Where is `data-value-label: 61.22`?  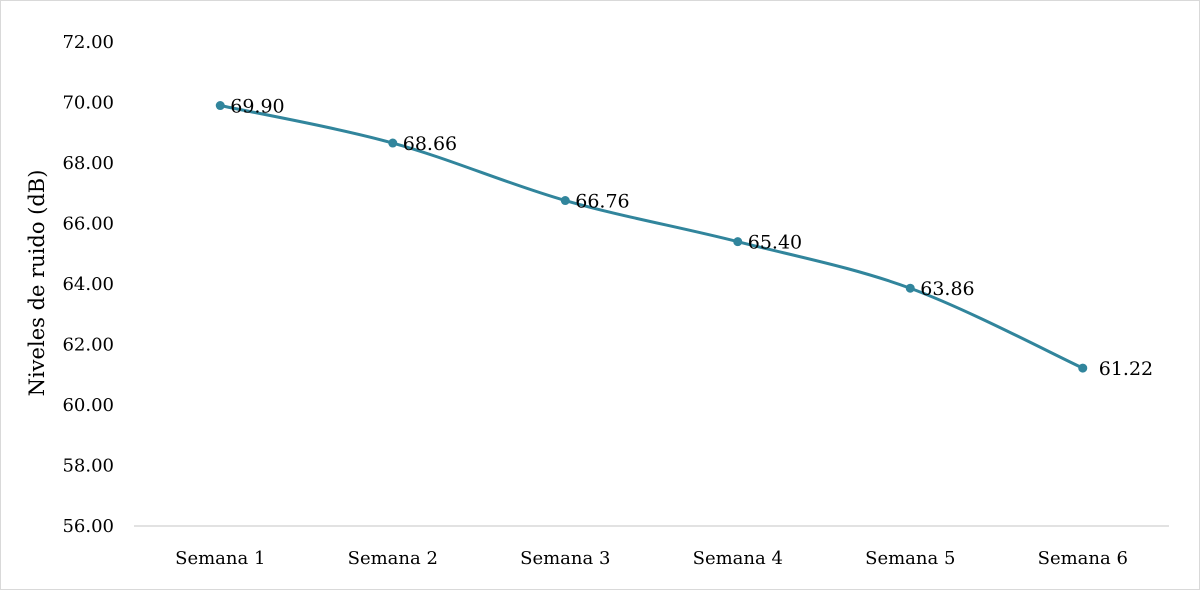
data-value-label: 61.22 is located at coordinates (1126, 369).